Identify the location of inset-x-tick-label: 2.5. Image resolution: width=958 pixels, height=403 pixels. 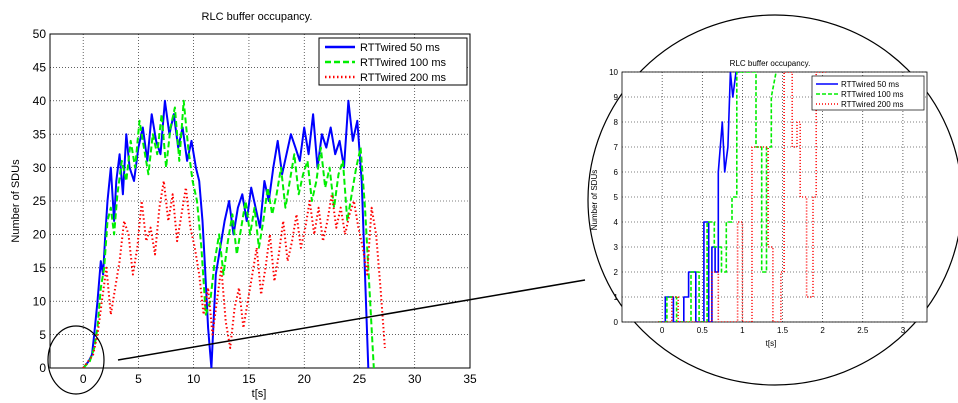
(863, 330).